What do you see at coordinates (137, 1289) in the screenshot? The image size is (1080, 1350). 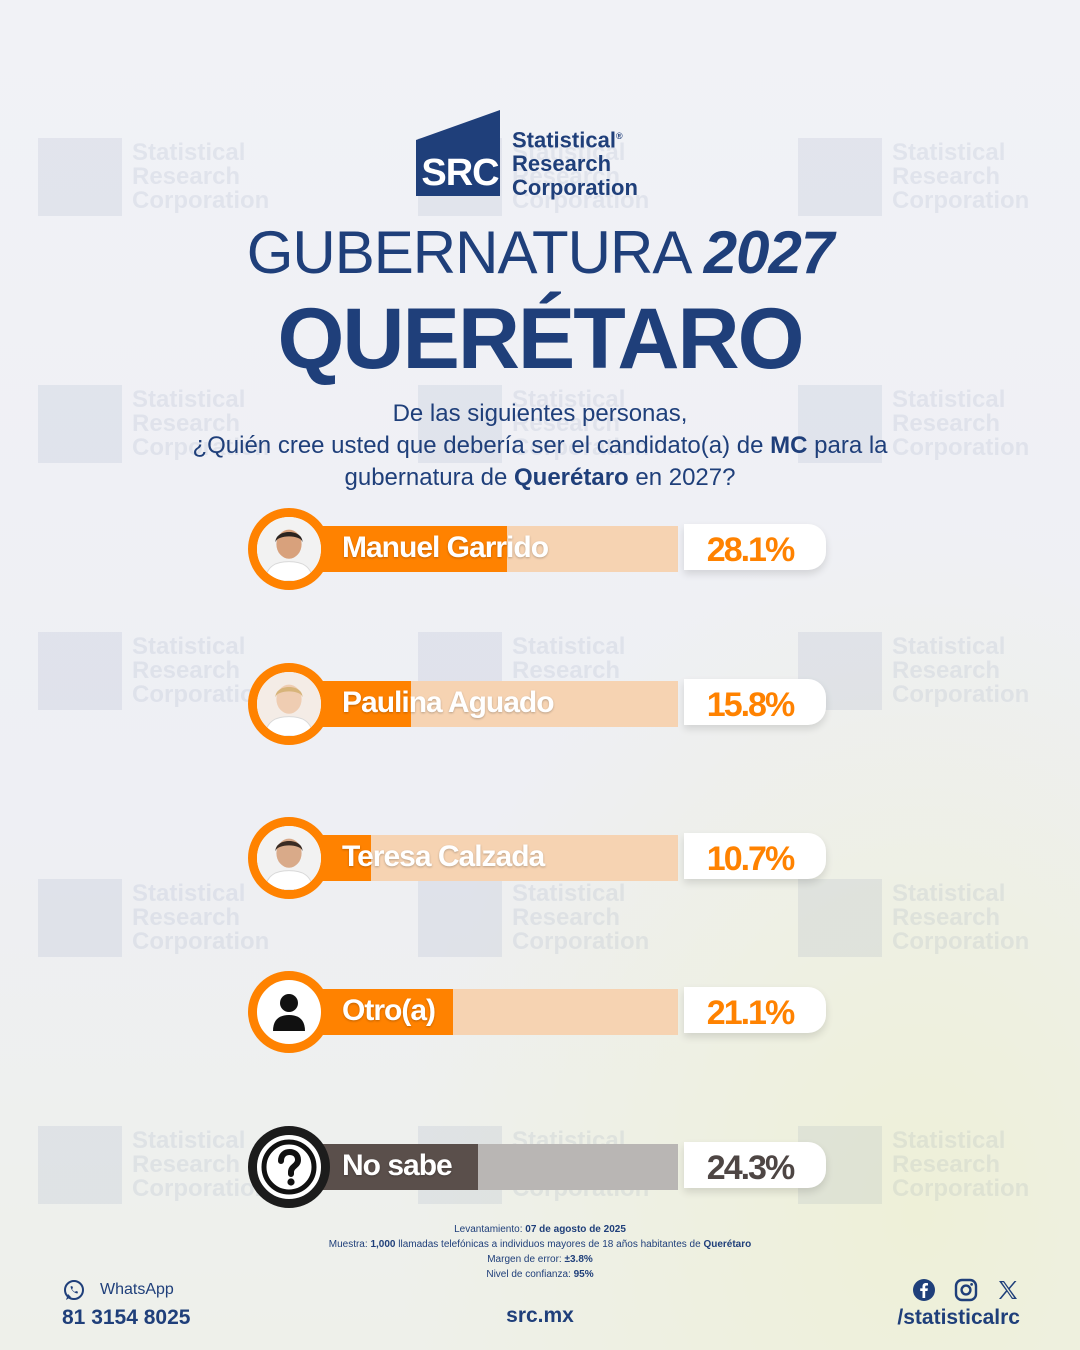 I see `whatsapp-label: WhatsApp` at bounding box center [137, 1289].